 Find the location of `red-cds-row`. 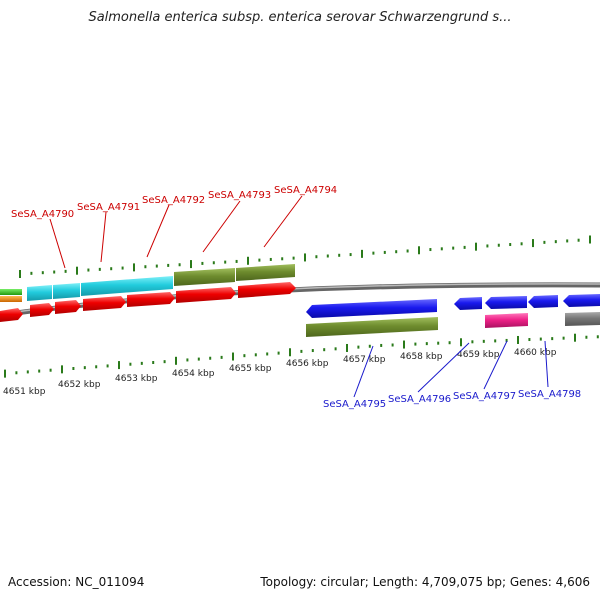

red-cds-row is located at coordinates (148, 302).